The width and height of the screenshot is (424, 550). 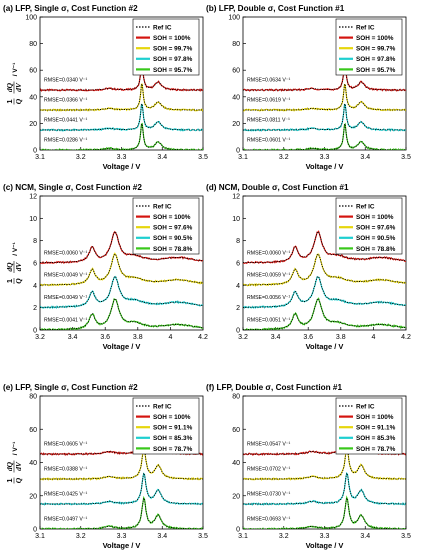 I want to click on y-label-part: dQ, so click(x=9, y=87).